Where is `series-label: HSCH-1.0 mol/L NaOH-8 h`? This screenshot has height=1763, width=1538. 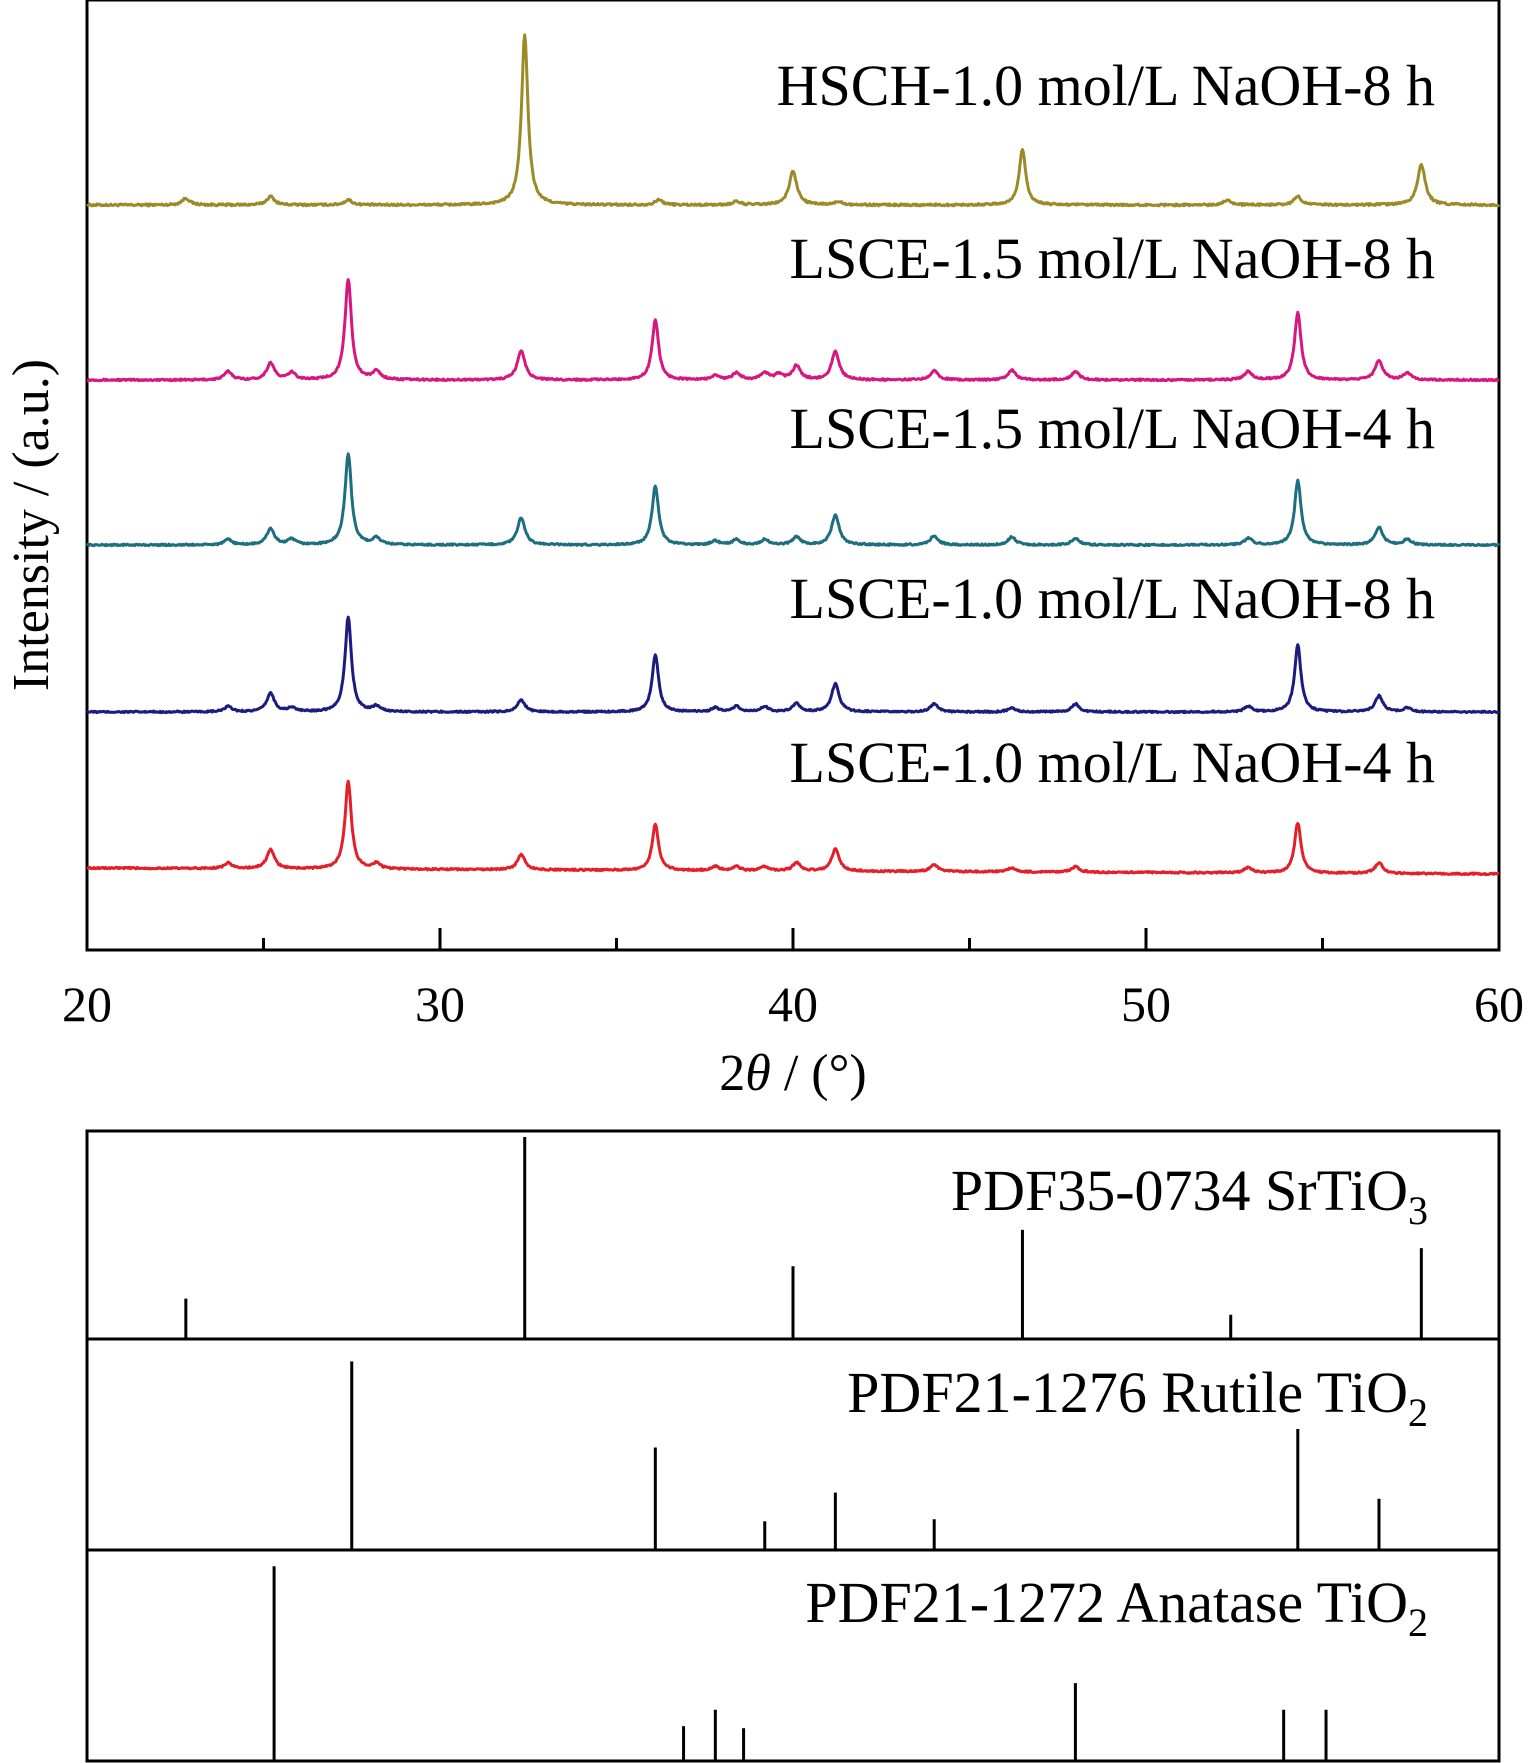 series-label: HSCH-1.0 mol/L NaOH-8 h is located at coordinates (1106, 85).